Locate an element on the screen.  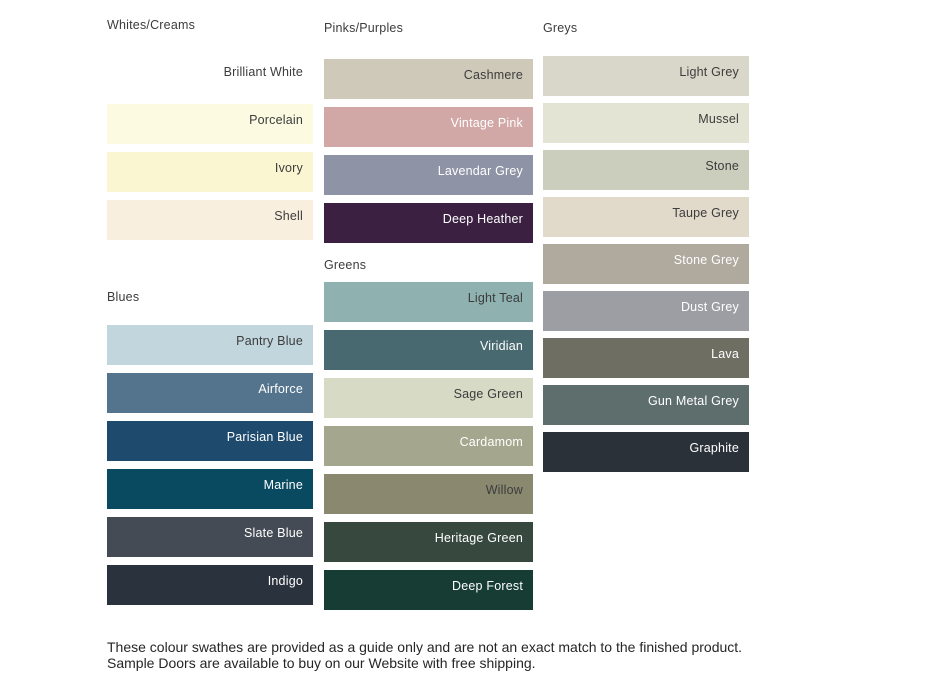
swatch-label: Parisian Blue is located at coordinates (264, 437).